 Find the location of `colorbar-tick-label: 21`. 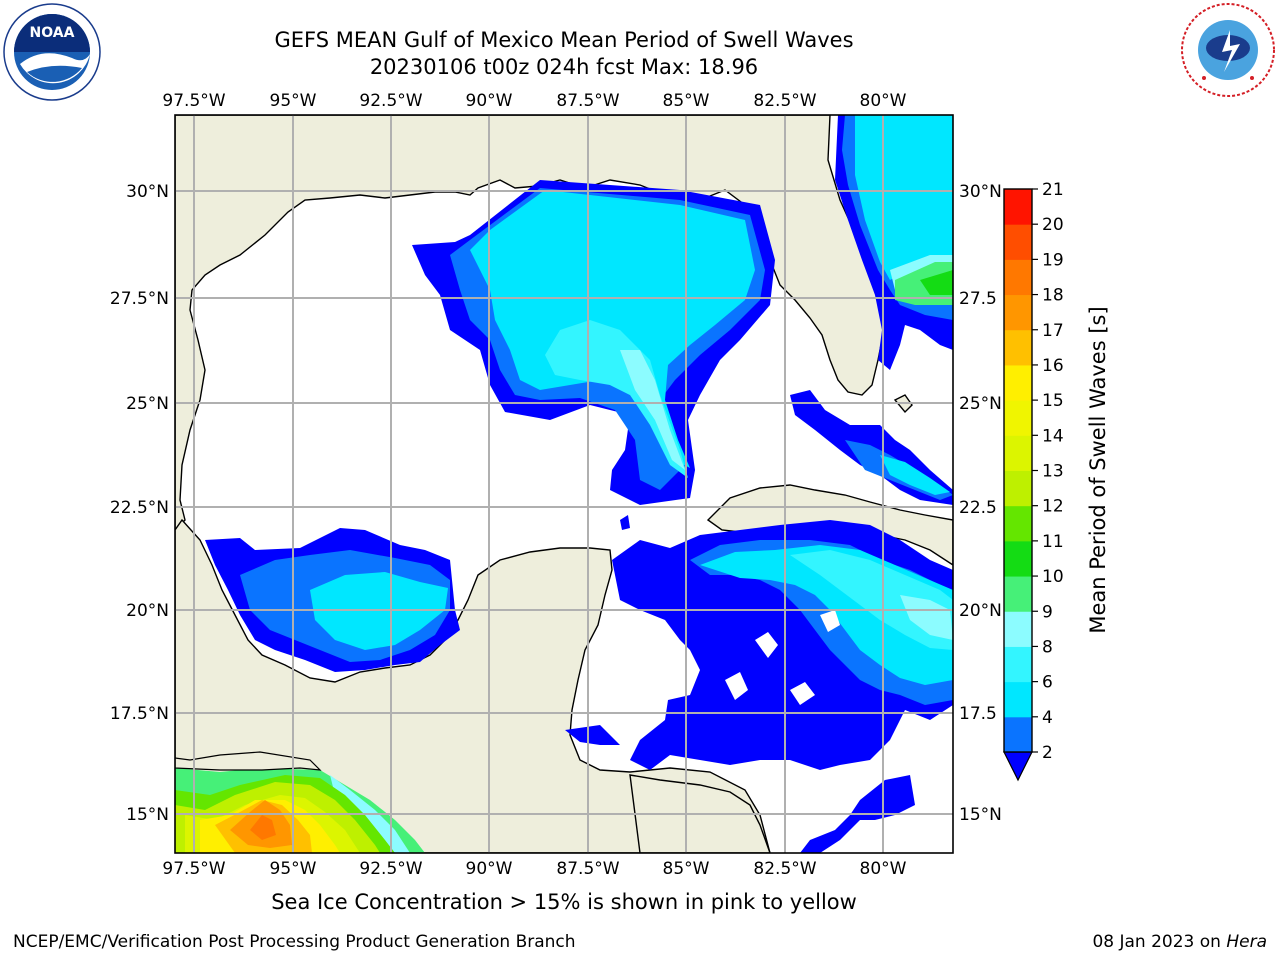

colorbar-tick-label: 21 is located at coordinates (1053, 190).